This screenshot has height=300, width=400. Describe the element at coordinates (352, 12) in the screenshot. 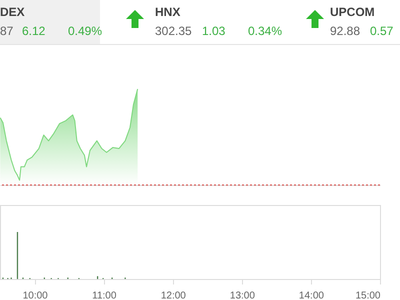

I see `text: UPCOM` at that location.